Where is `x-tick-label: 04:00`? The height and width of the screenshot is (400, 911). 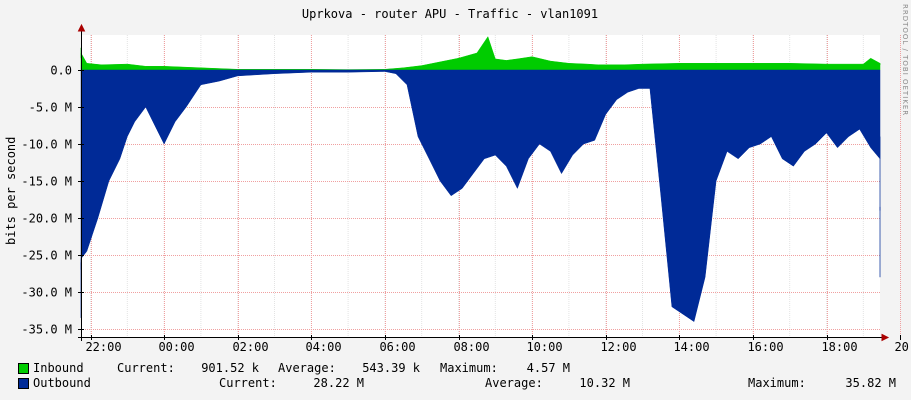 x-tick-label: 04:00 is located at coordinates (323, 347).